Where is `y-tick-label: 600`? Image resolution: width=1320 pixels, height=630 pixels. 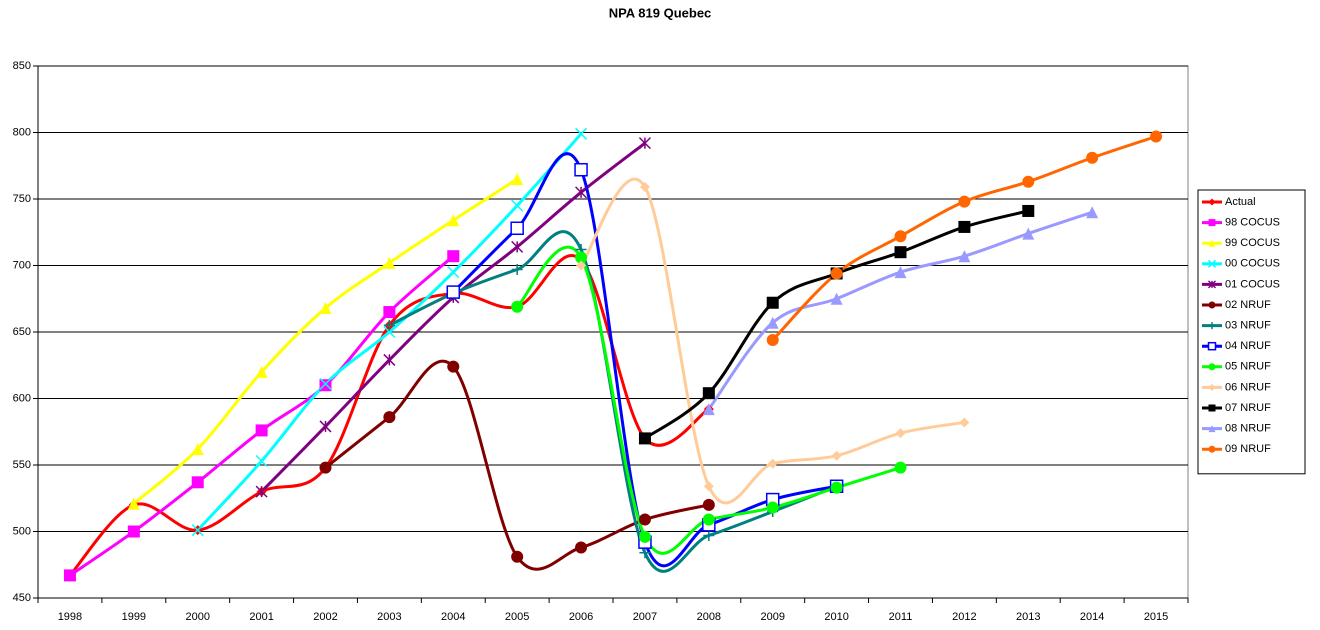
y-tick-label: 600 is located at coordinates (22, 398).